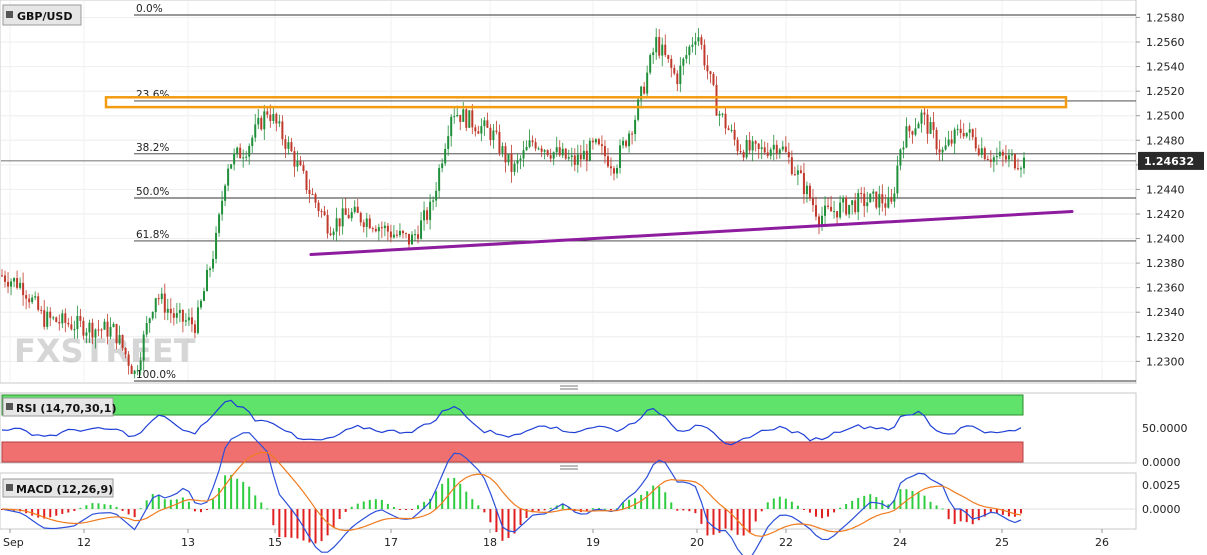 The image size is (1207, 555). I want to click on rsi-badge-icon, so click(9, 406).